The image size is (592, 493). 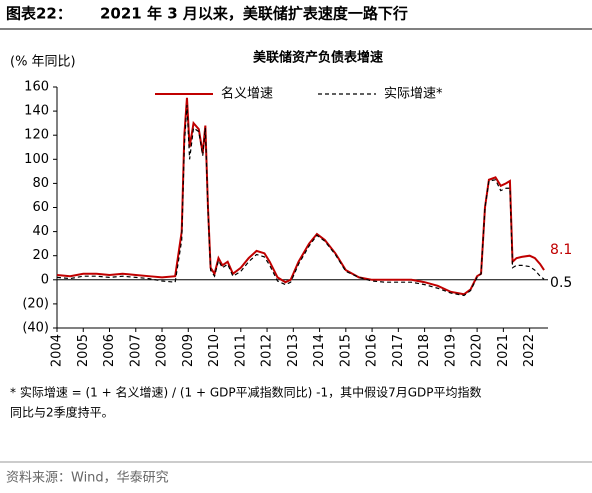 What do you see at coordinates (247, 94) in the screenshot?
I see `legend-label: 名义增速` at bounding box center [247, 94].